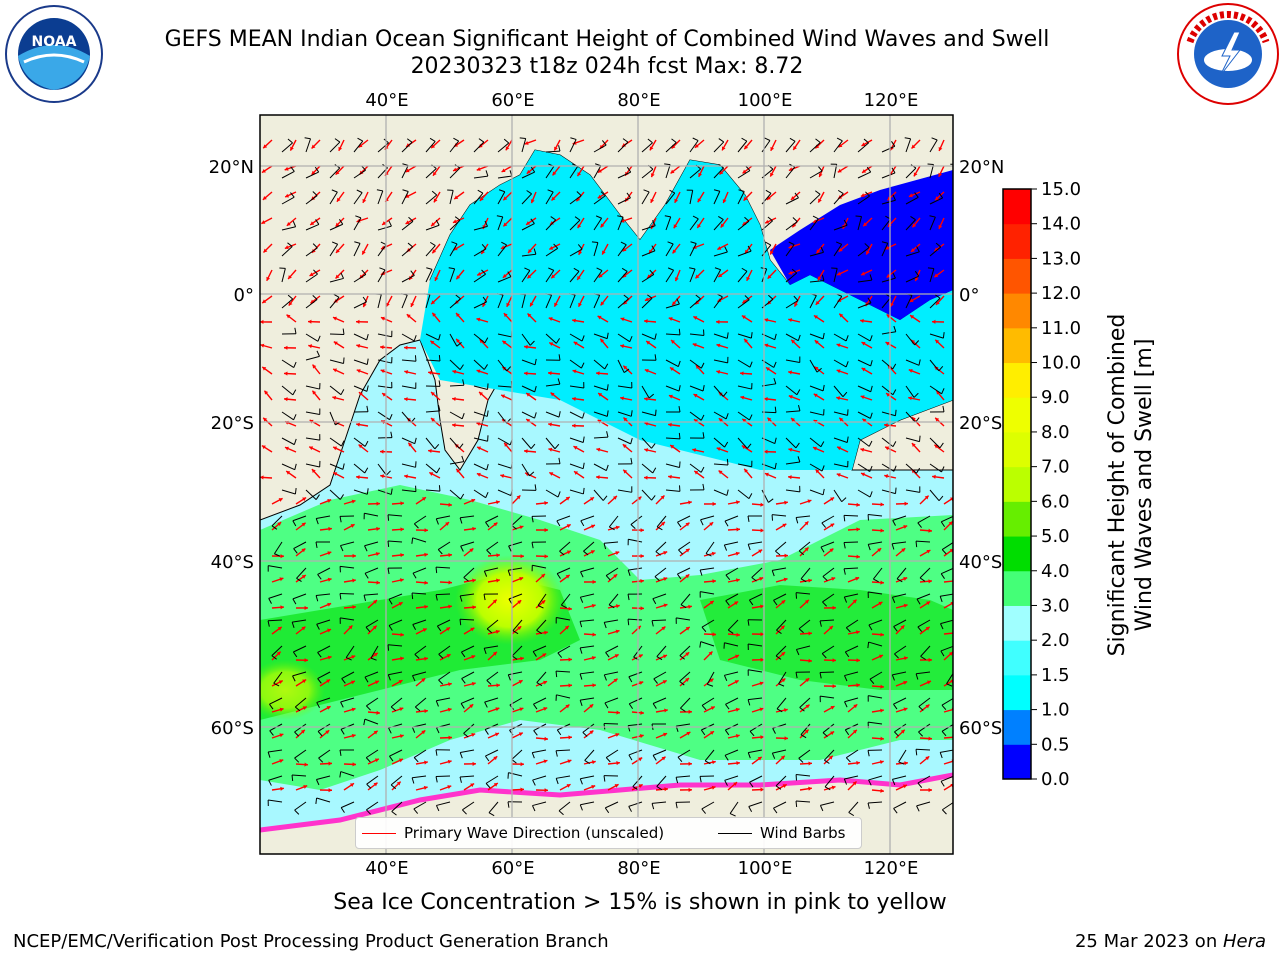  Describe the element at coordinates (765, 868) in the screenshot. I see `lon-tick-bottom: 100°E` at that location.